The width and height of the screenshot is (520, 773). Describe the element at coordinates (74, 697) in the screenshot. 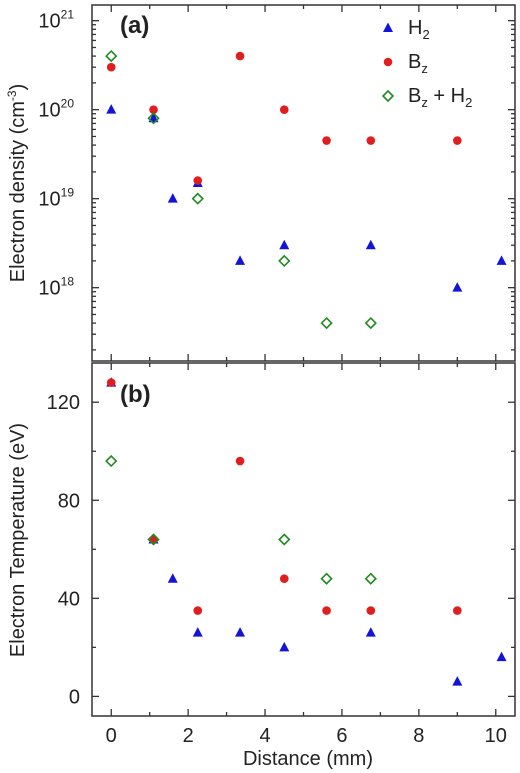

I see `y-tick-label: 0` at that location.